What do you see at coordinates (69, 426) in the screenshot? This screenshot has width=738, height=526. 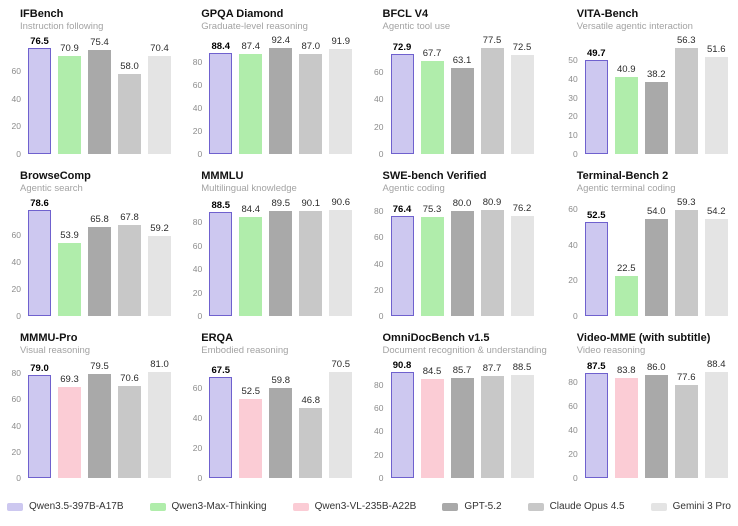 I see `bar-qwen3-vl-235b-a22b: 69.3` at bounding box center [69, 426].